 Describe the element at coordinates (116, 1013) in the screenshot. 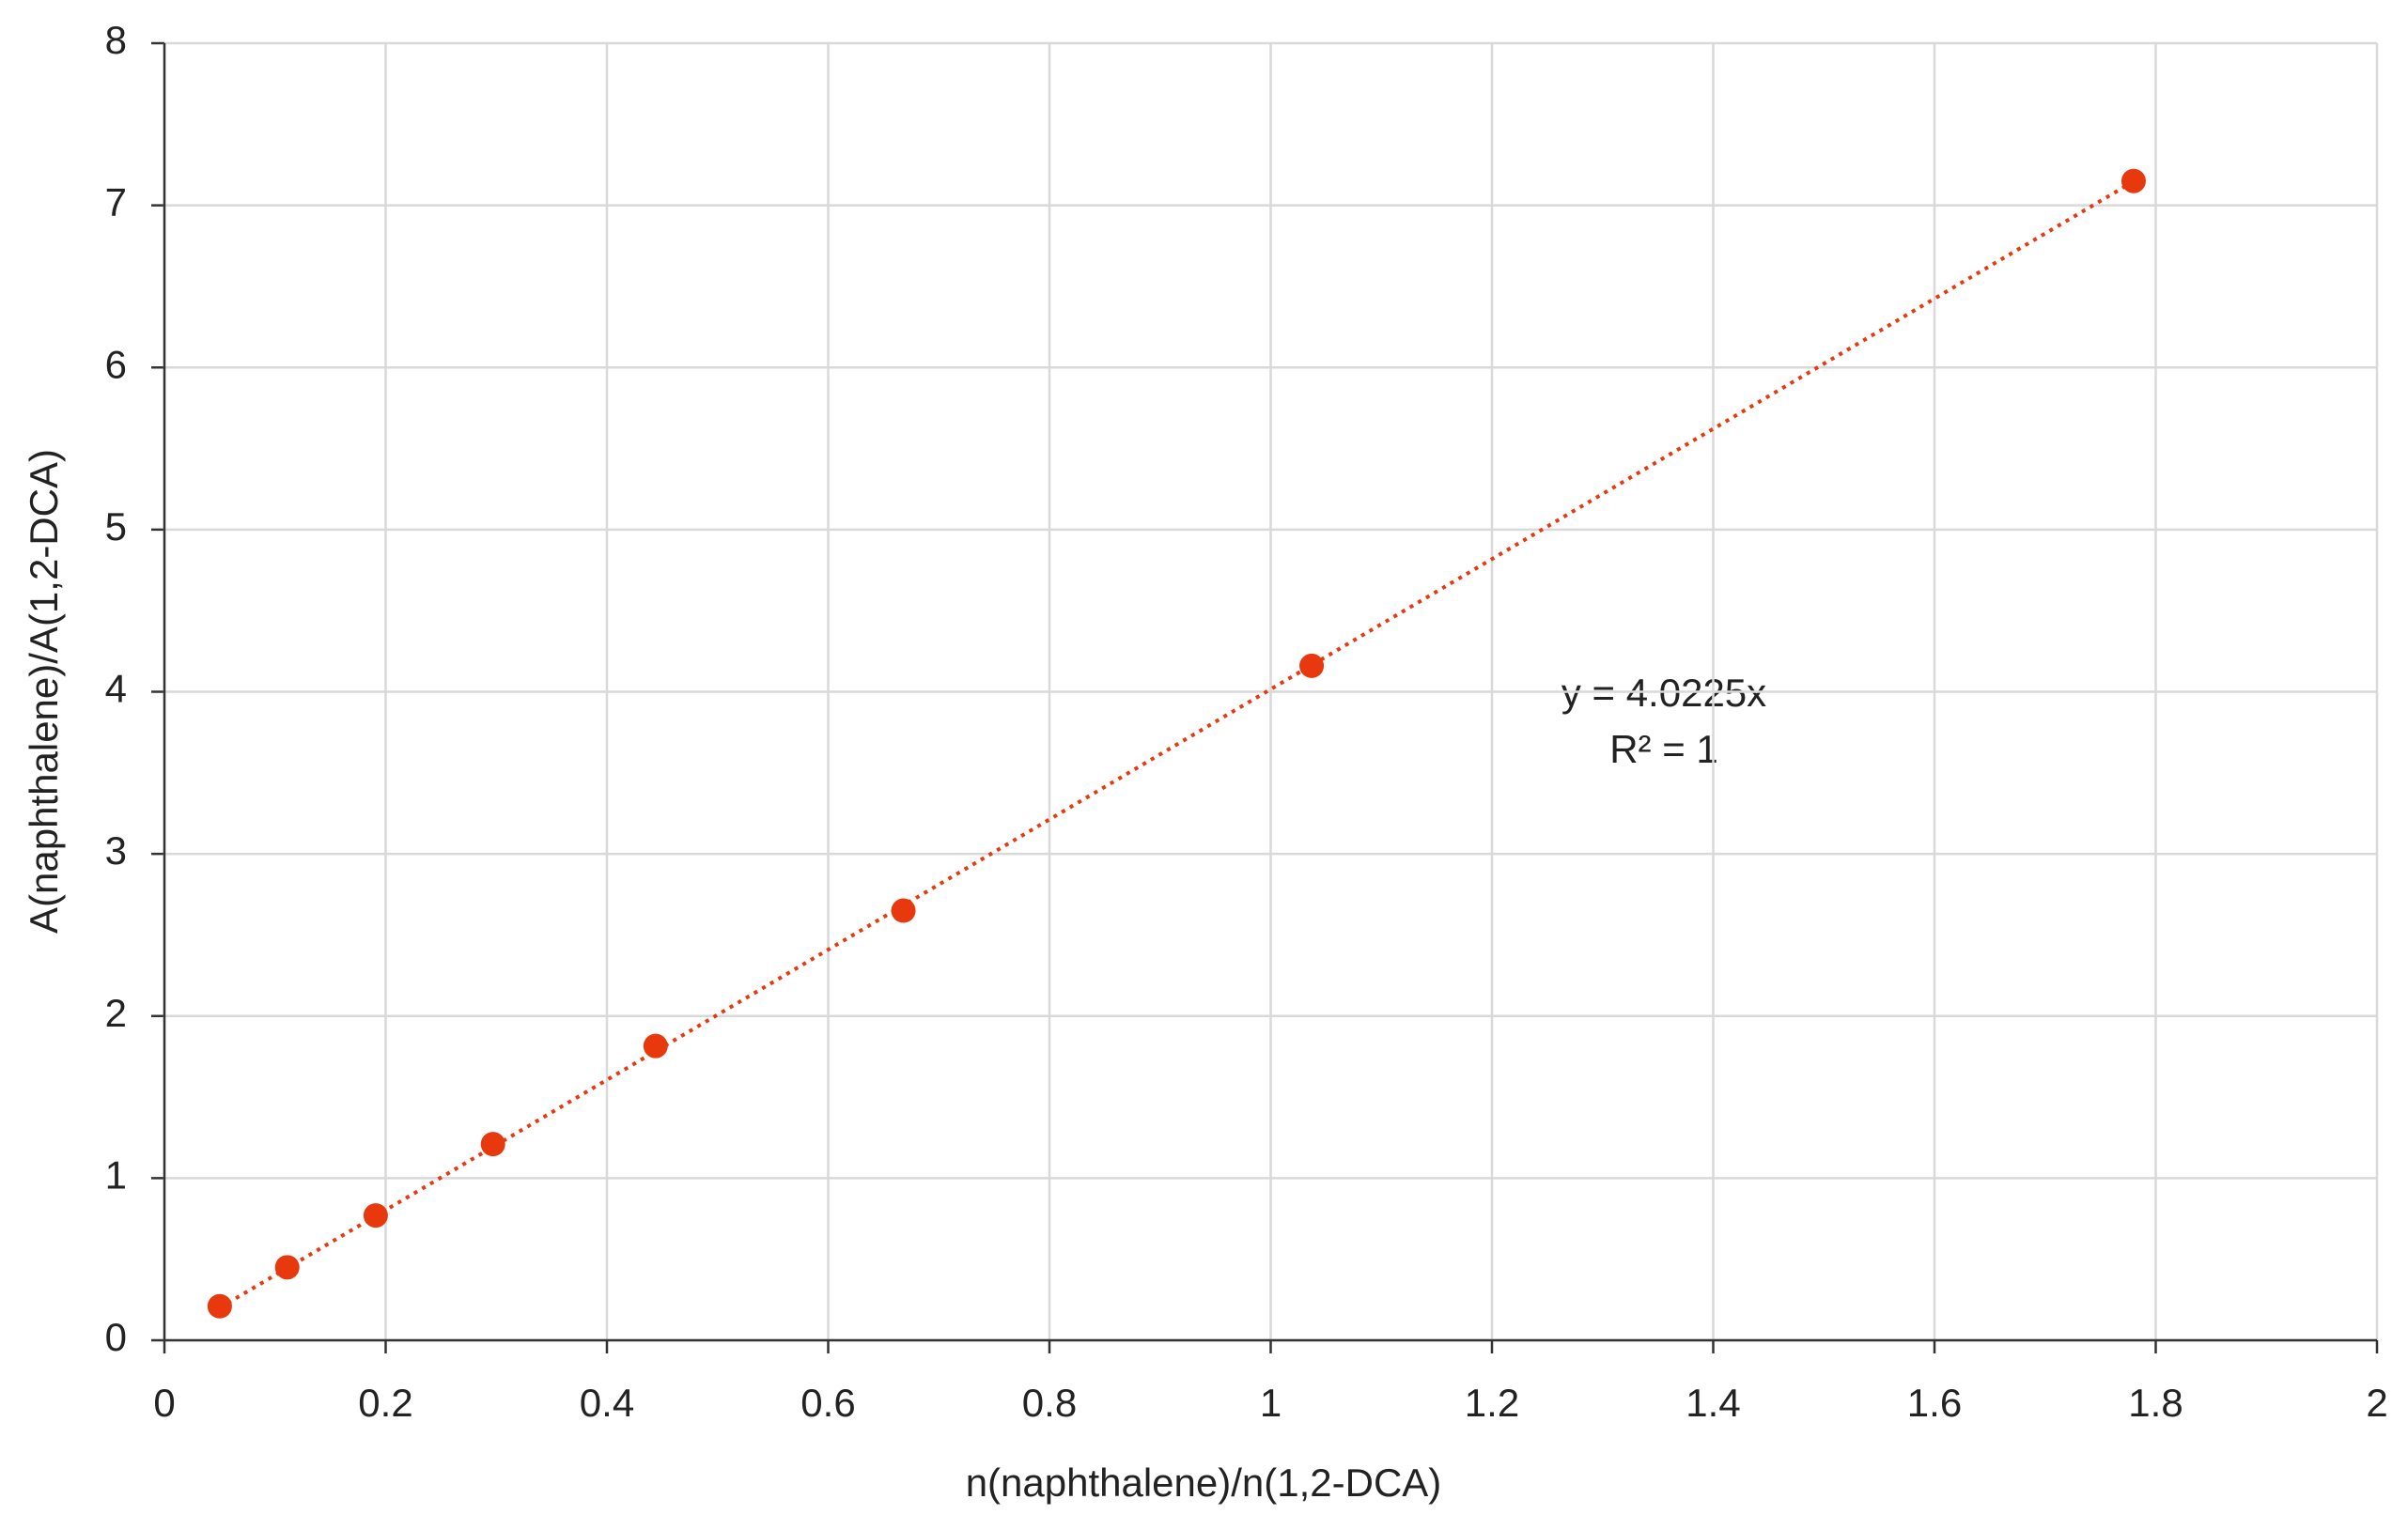

I see `y-tick-label: 2` at that location.